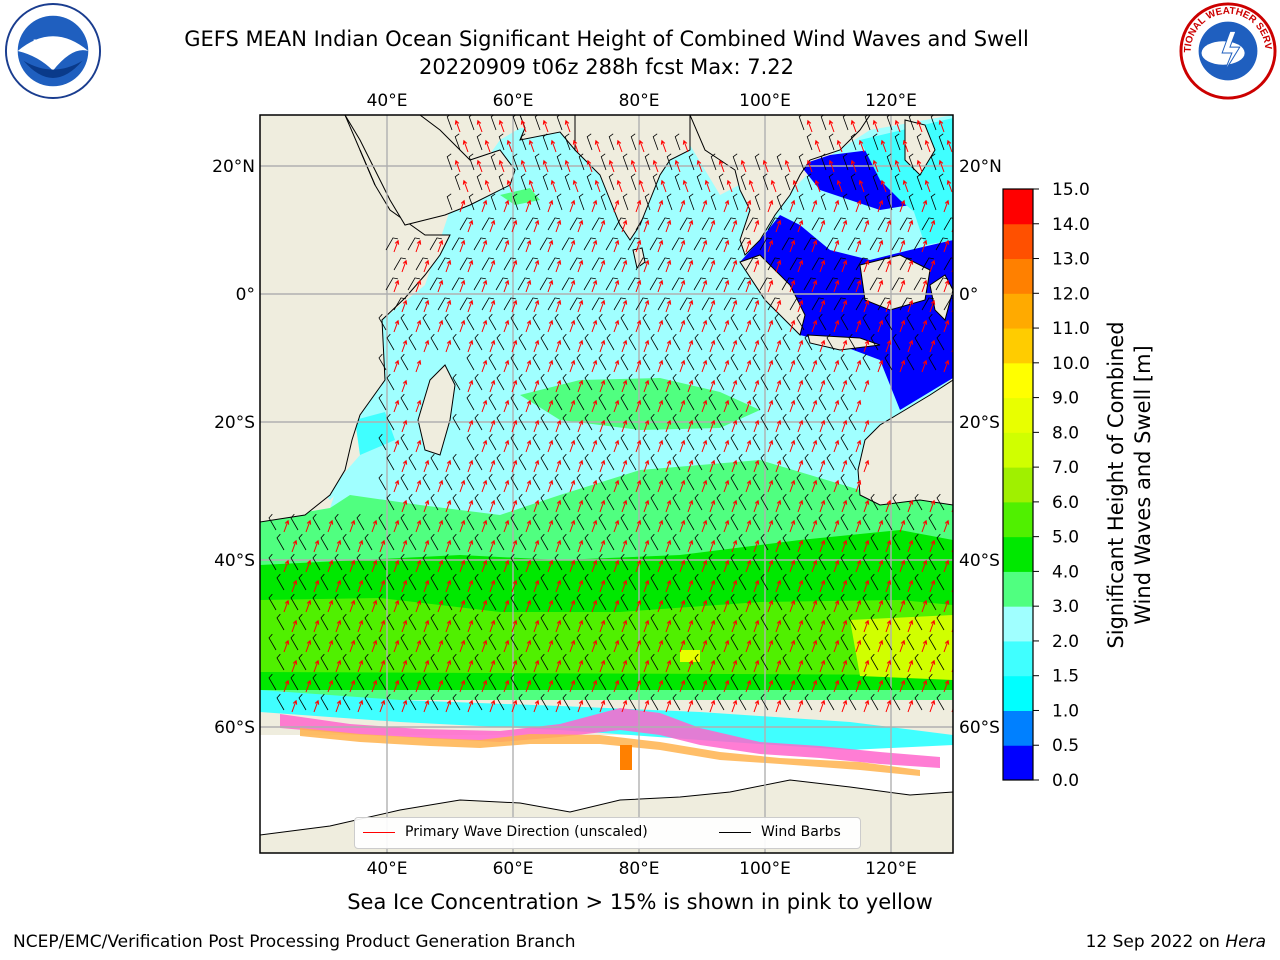  What do you see at coordinates (905, 442) in the screenshot?
I see `australia-land` at bounding box center [905, 442].